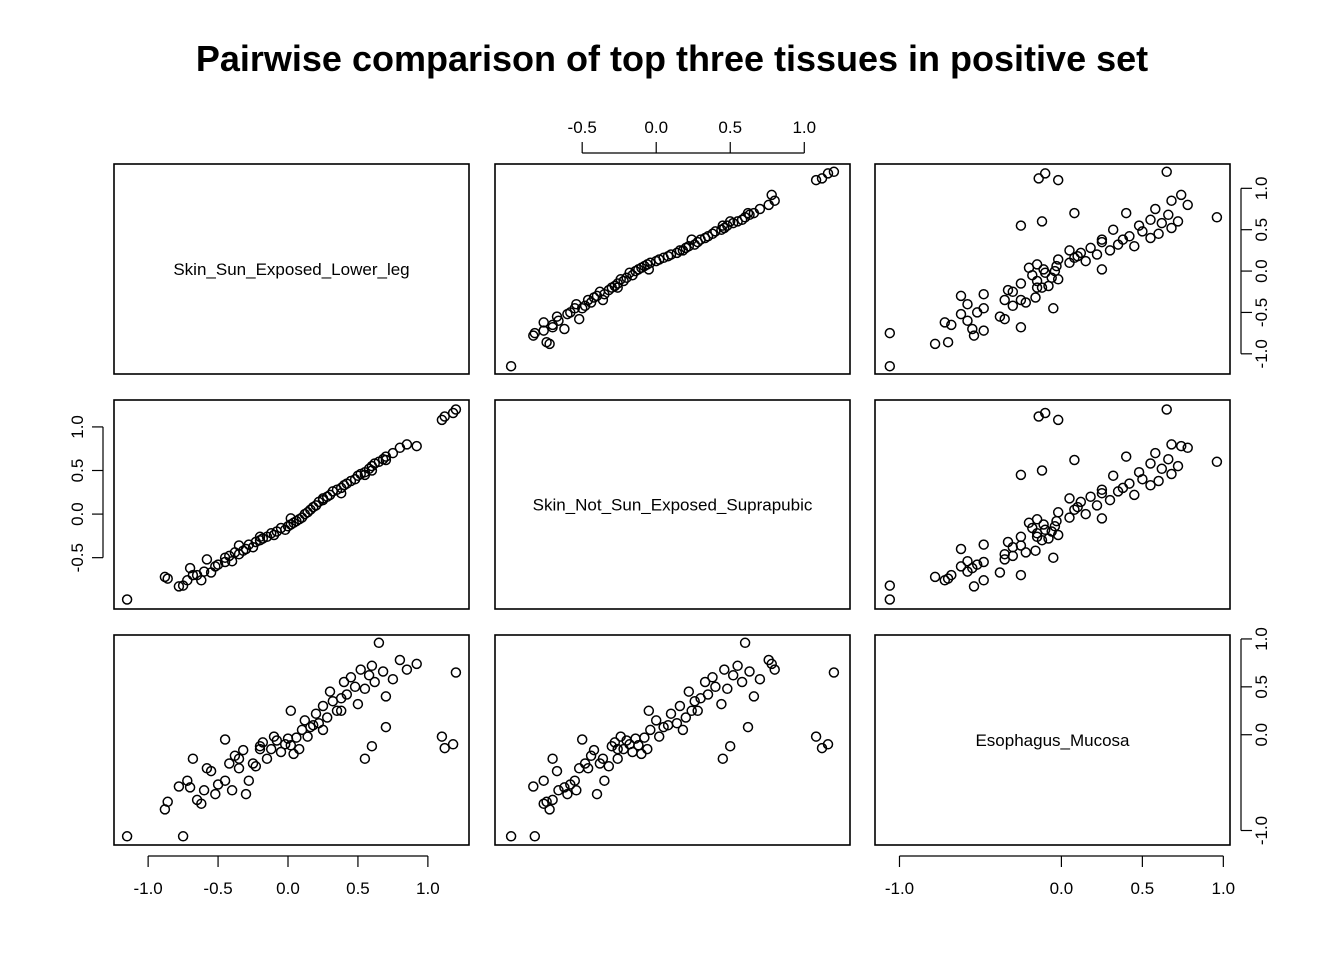 Image resolution: width=1344 pixels, height=960 pixels. What do you see at coordinates (1261, 189) in the screenshot?
I see `tick-label: 1.0` at bounding box center [1261, 189].